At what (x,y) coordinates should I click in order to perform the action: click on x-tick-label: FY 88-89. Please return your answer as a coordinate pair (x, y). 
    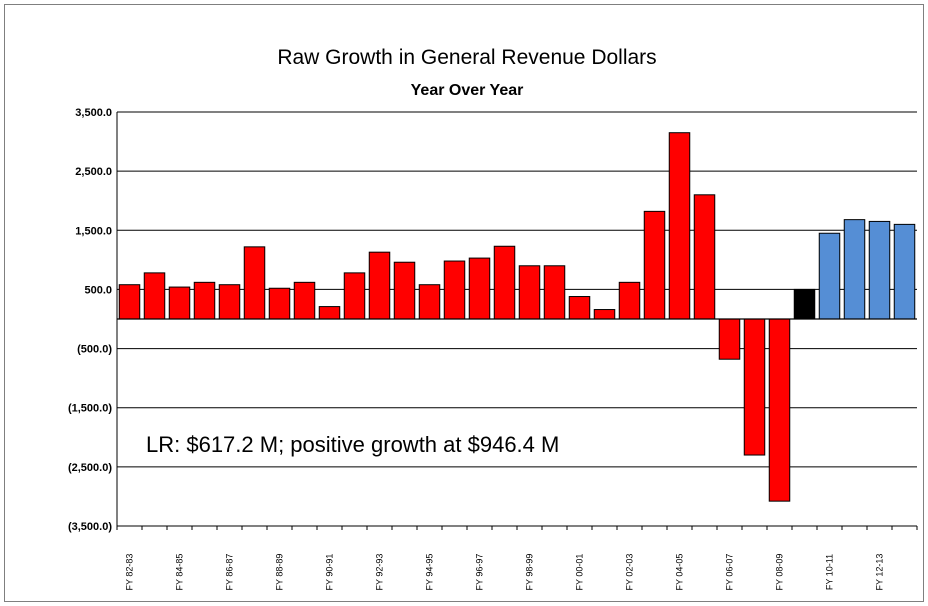
    Looking at the image, I should click on (280, 572).